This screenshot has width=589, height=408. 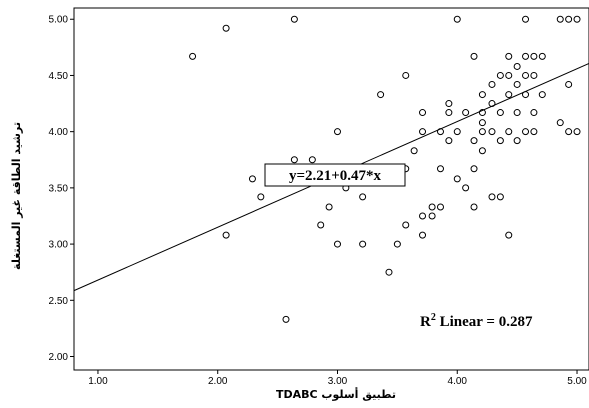 What do you see at coordinates (338, 381) in the screenshot?
I see `x-tick-label: 3.00` at bounding box center [338, 381].